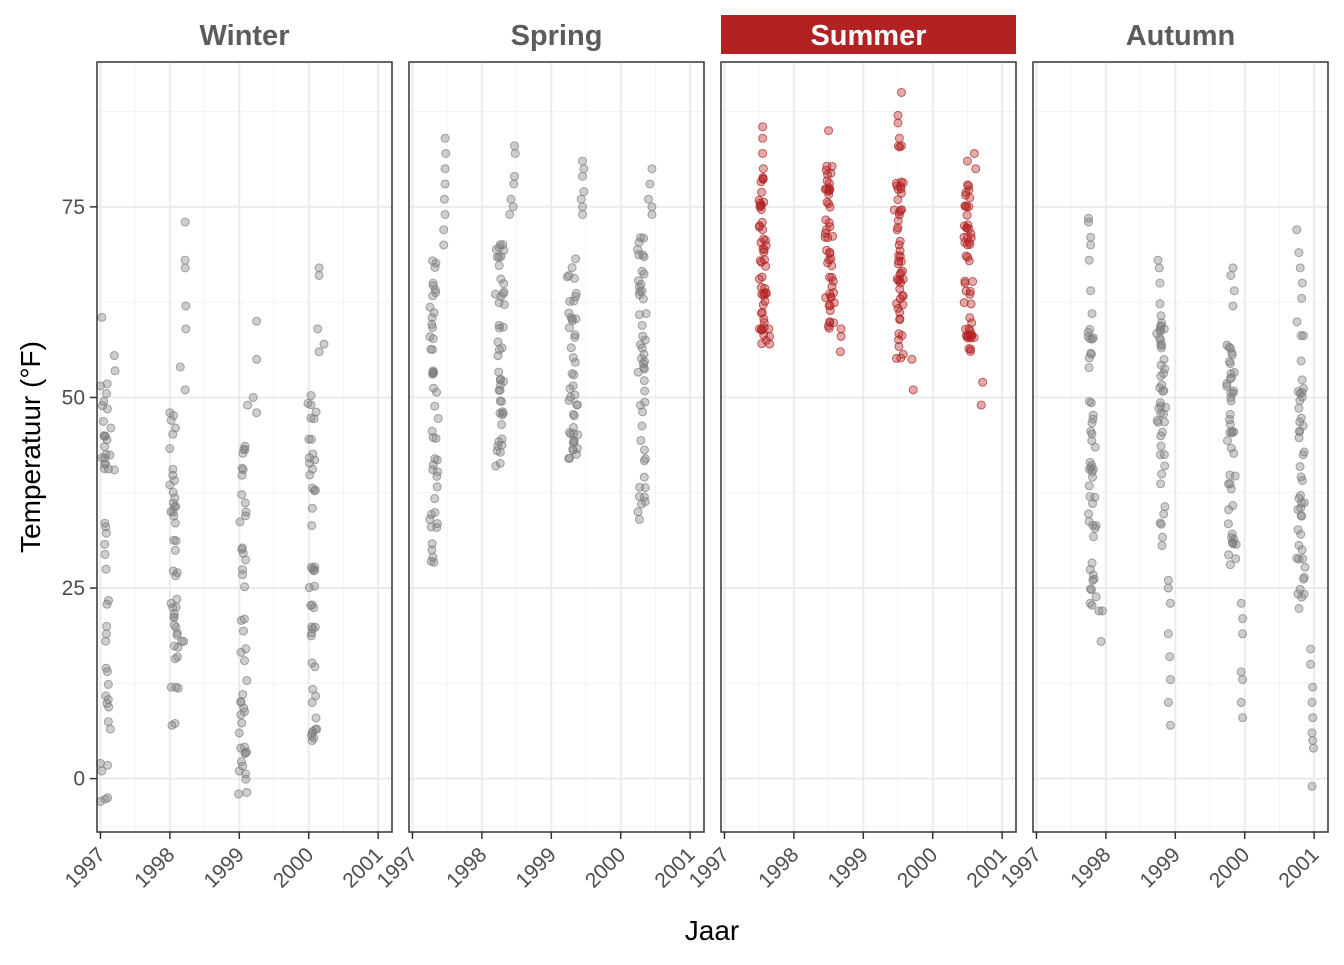 The width and height of the screenshot is (1344, 965). What do you see at coordinates (556, 34) in the screenshot?
I see `facet-strip` at bounding box center [556, 34].